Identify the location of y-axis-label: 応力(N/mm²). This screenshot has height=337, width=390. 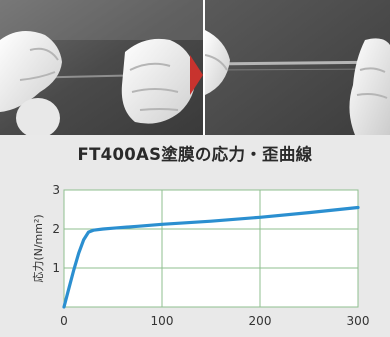
(38, 248).